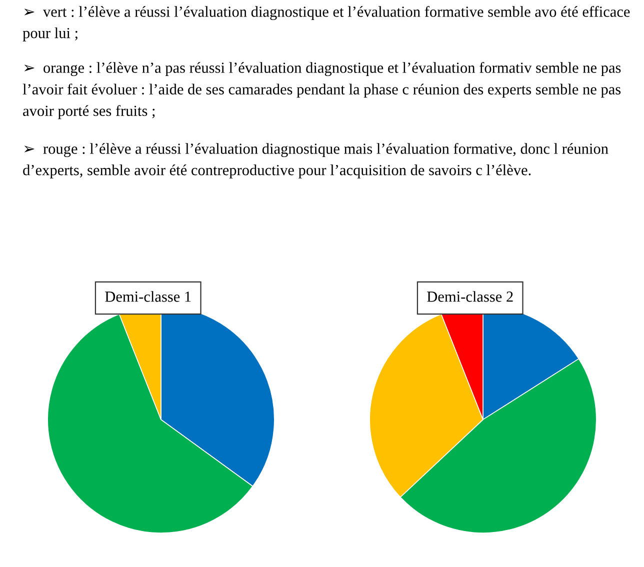 Image resolution: width=644 pixels, height=567 pixels. I want to click on text: ➢ orange : l’élève n’a pas réussi l’évaluation diagnostique et l’évaluation formativ semble ne pas l’avoir fait évoluer : l’aide de ses camarades pendant la phase c réunion des experts semble ne pas avoir porté ses fruits ;, so click(321, 91).